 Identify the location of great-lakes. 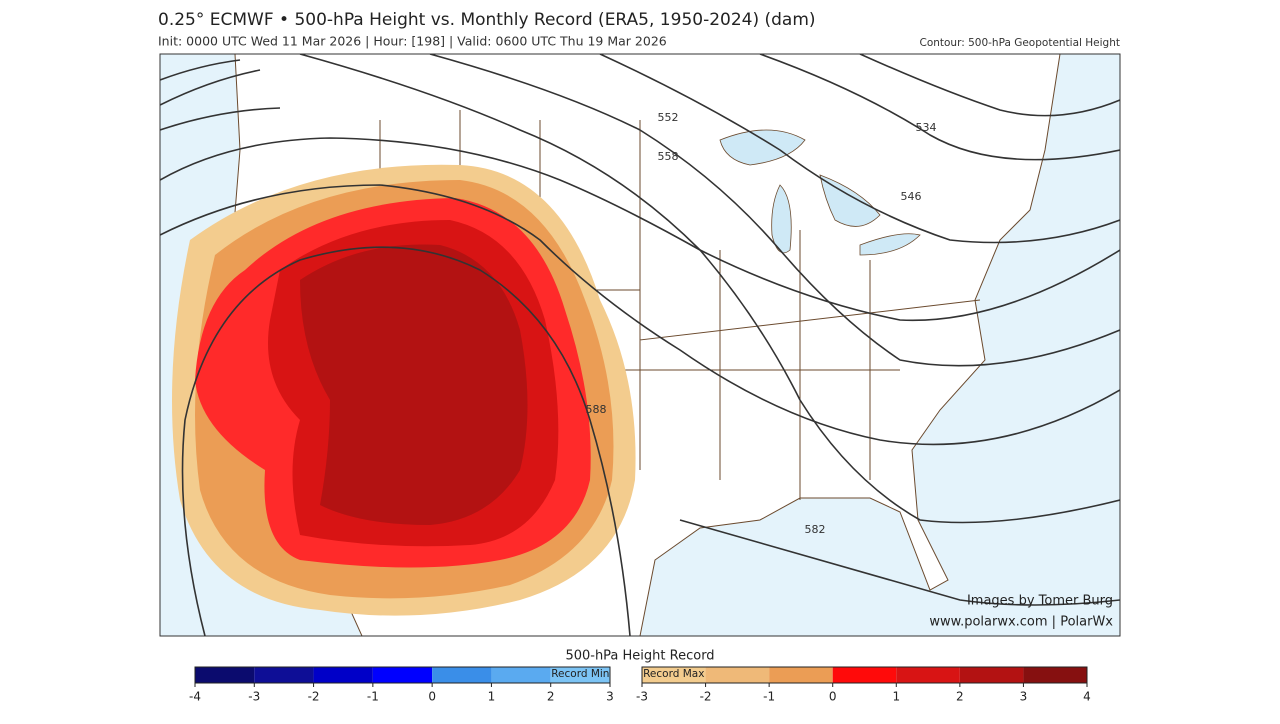
(820, 192).